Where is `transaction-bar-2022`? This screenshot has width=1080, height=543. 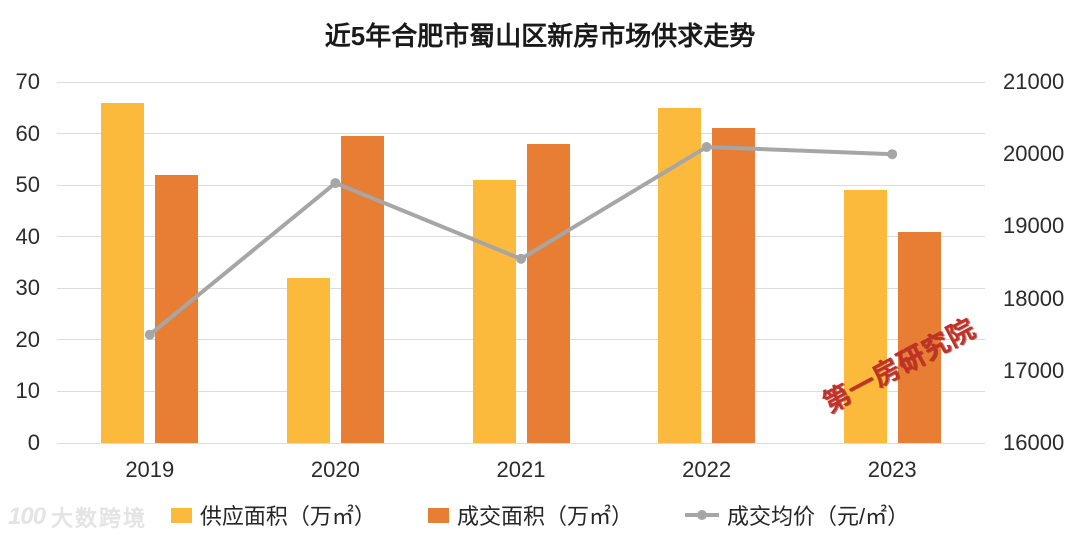 transaction-bar-2022 is located at coordinates (734, 285).